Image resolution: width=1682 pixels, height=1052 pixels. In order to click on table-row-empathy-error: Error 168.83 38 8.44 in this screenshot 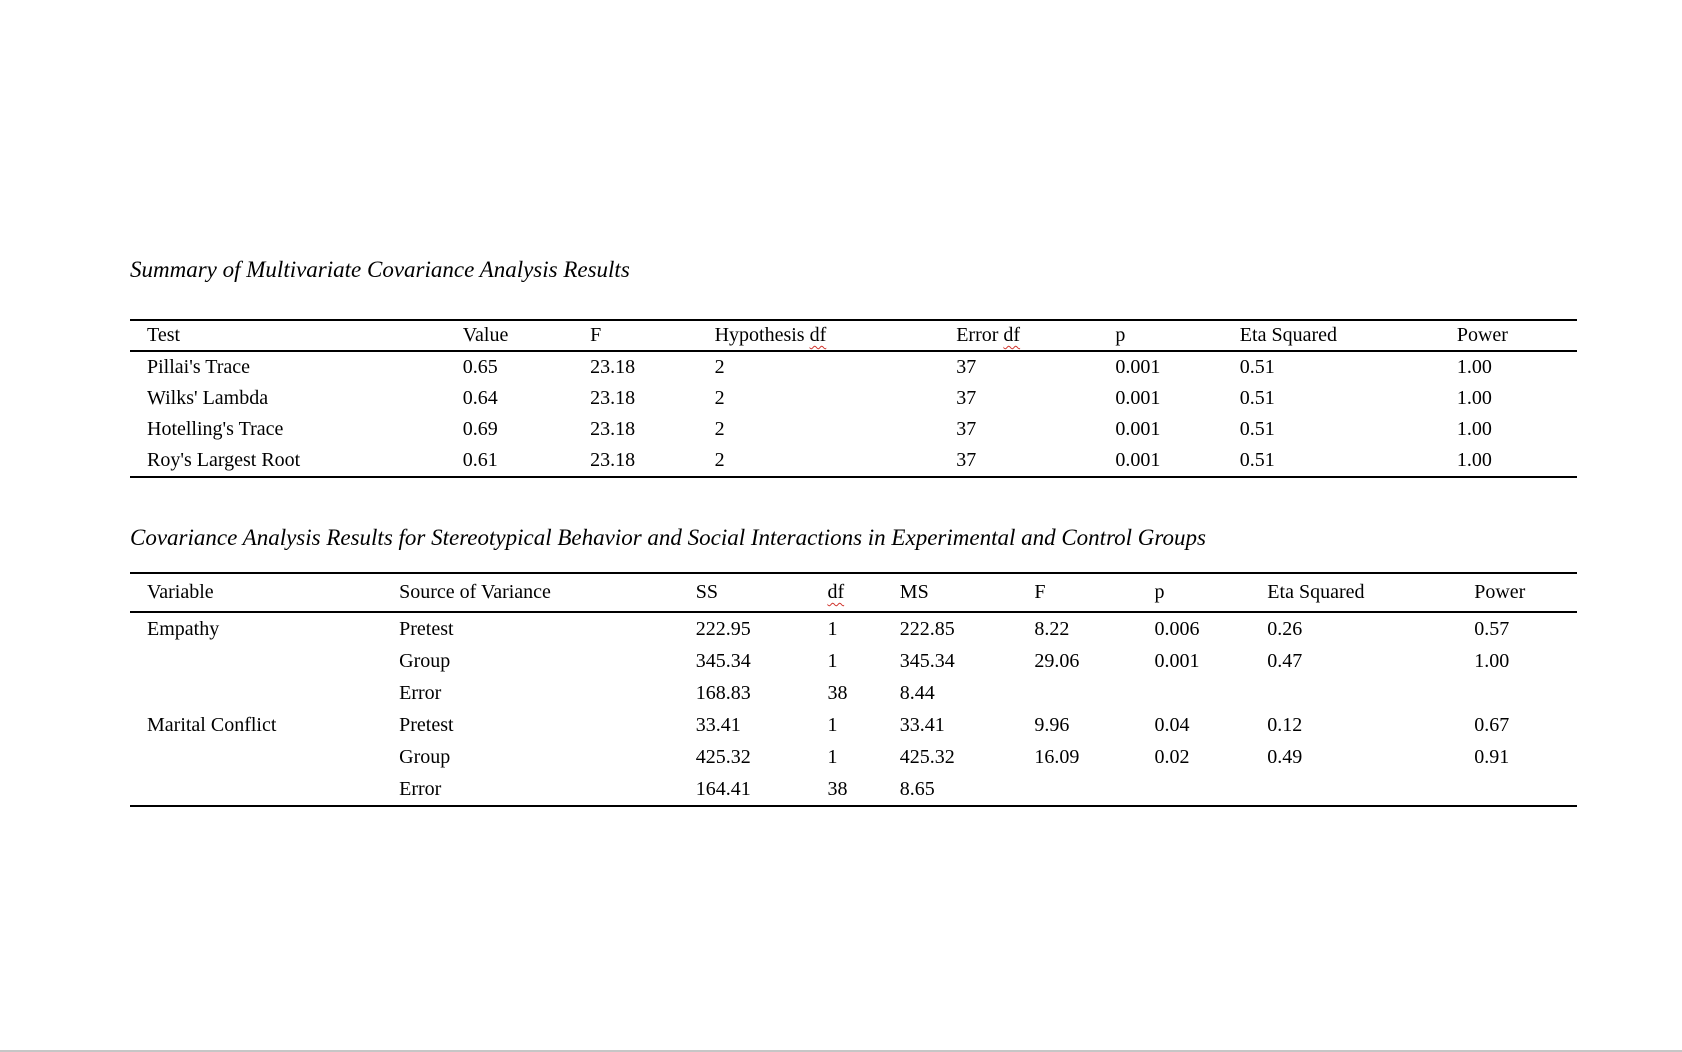, I will do `click(853, 693)`.